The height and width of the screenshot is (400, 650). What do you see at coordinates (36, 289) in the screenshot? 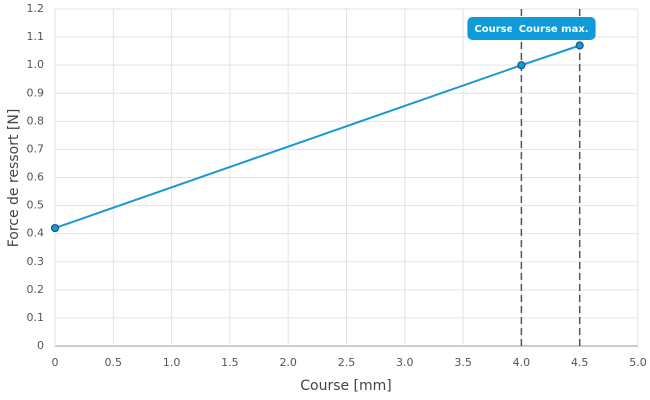
I see `y-tick-label: 0.2` at bounding box center [36, 289].